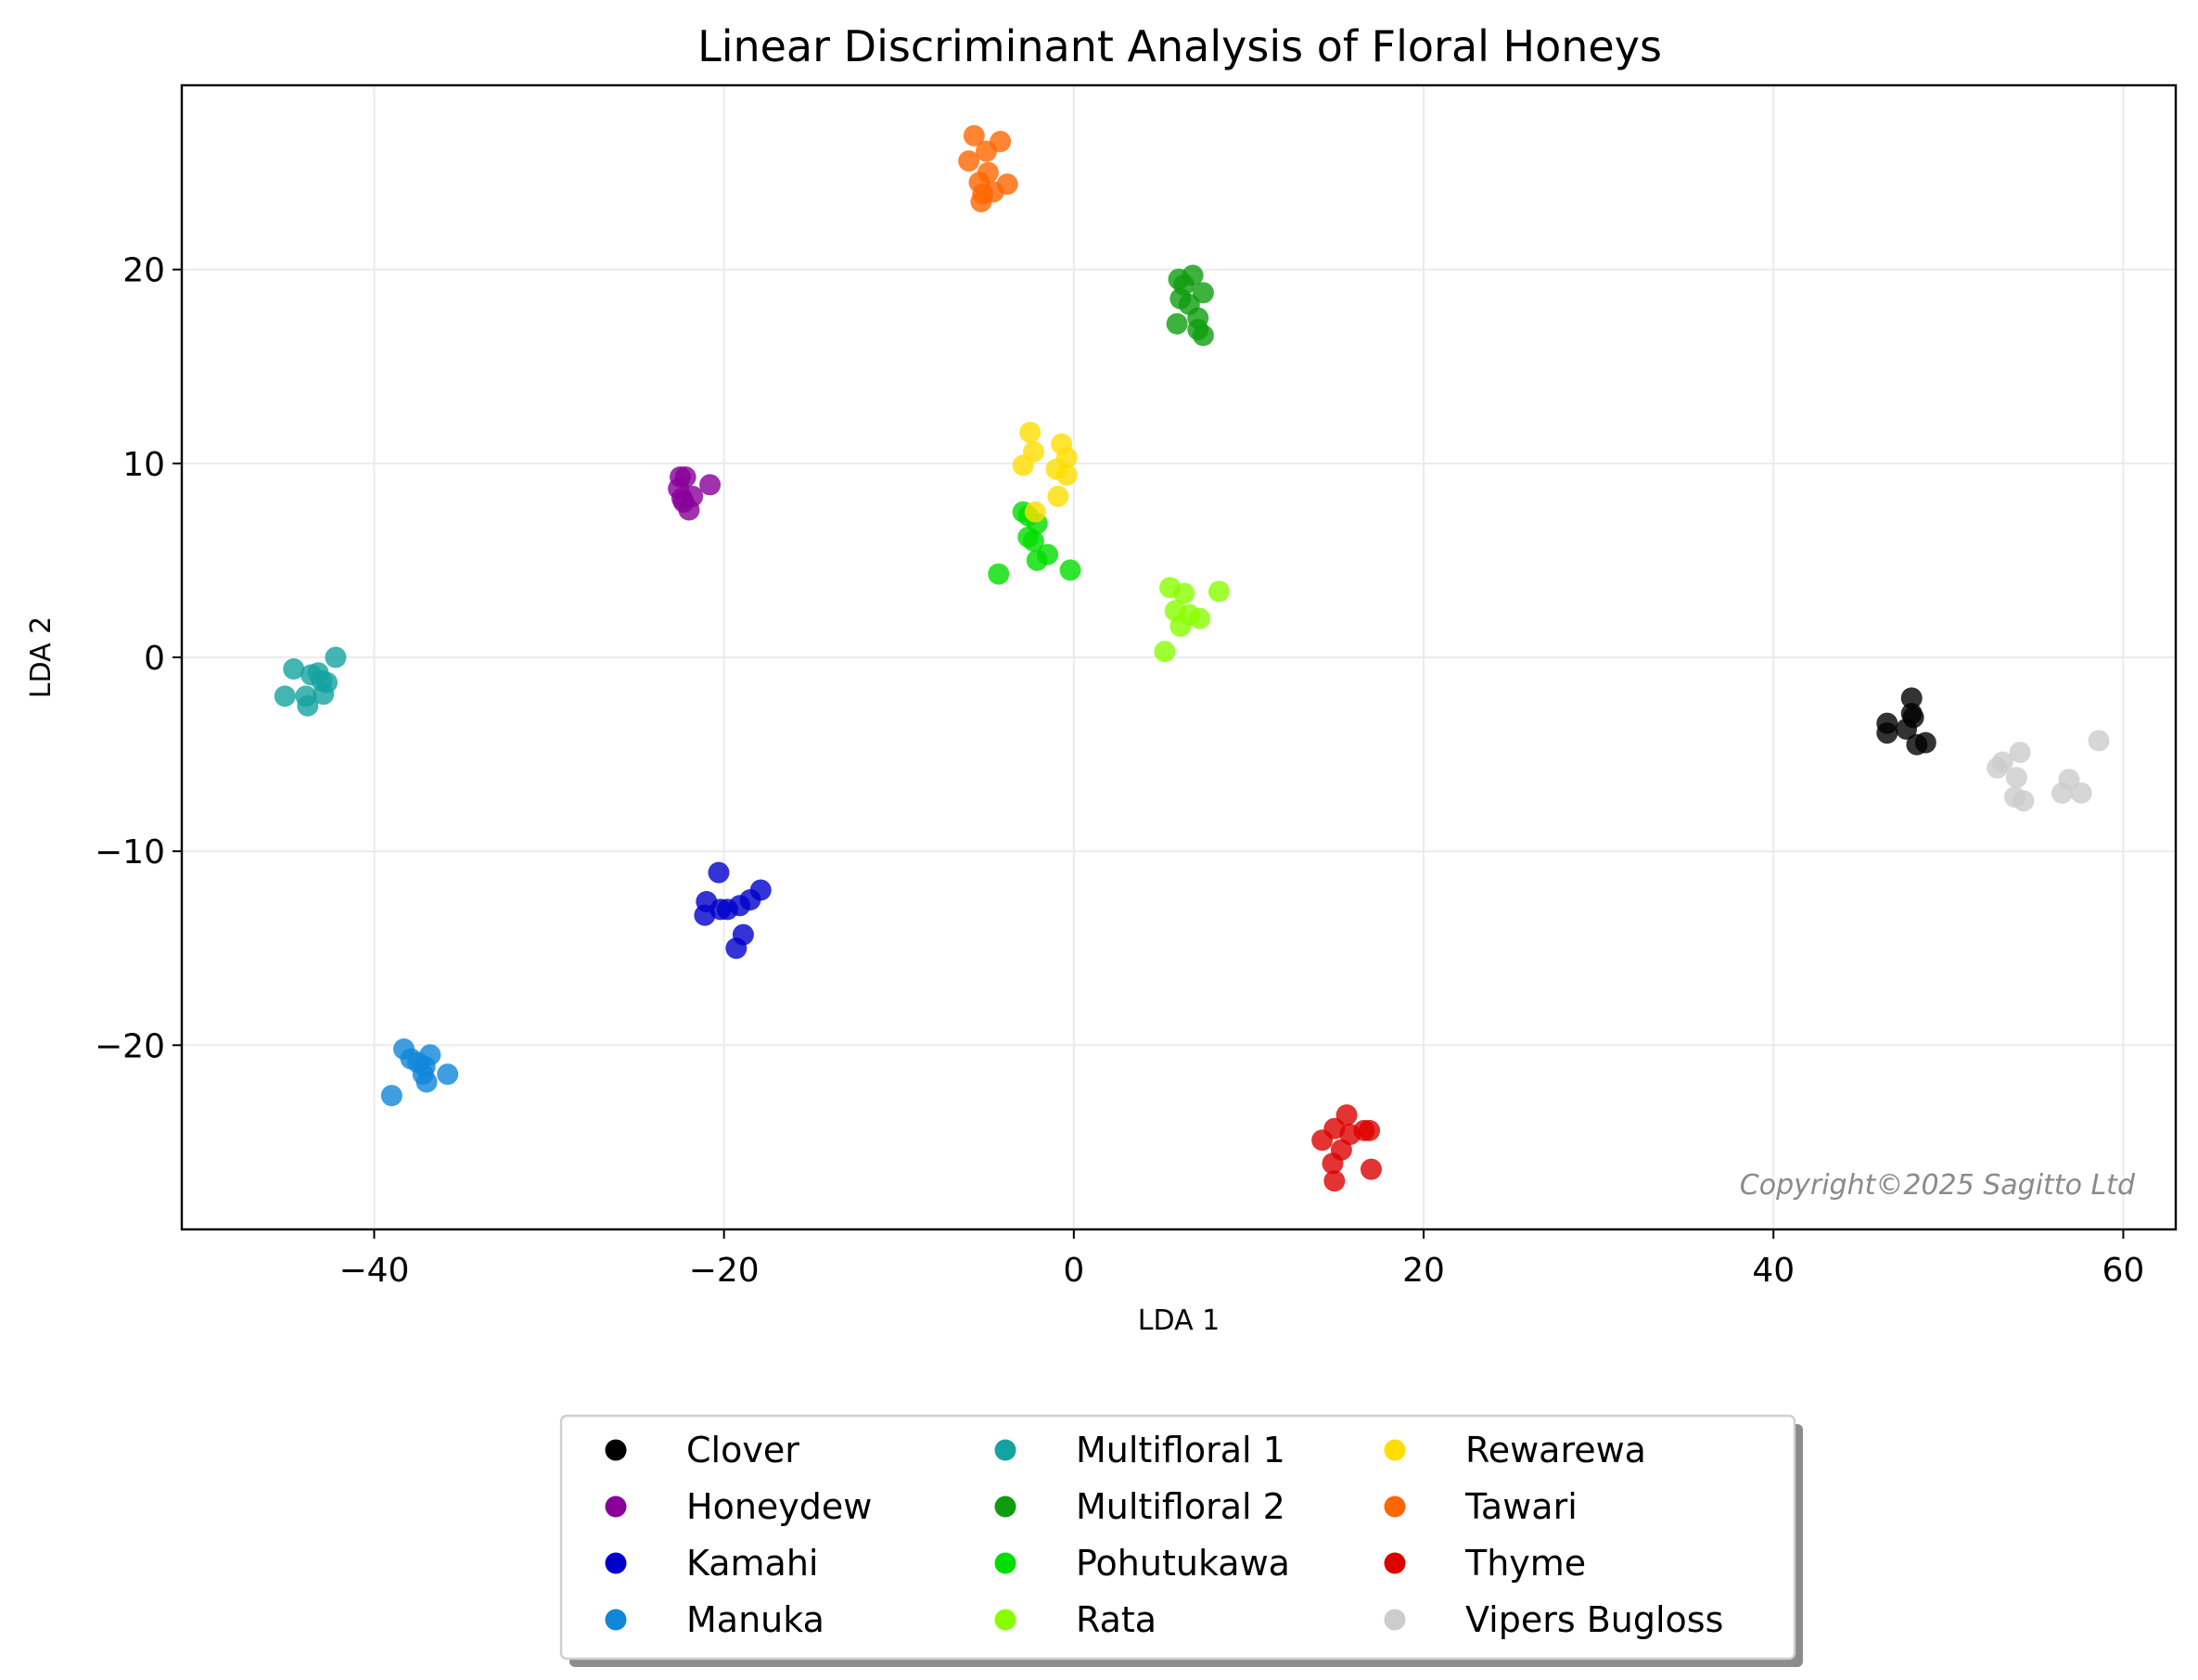  I want to click on y-axis-label: LDA 2, so click(42, 657).